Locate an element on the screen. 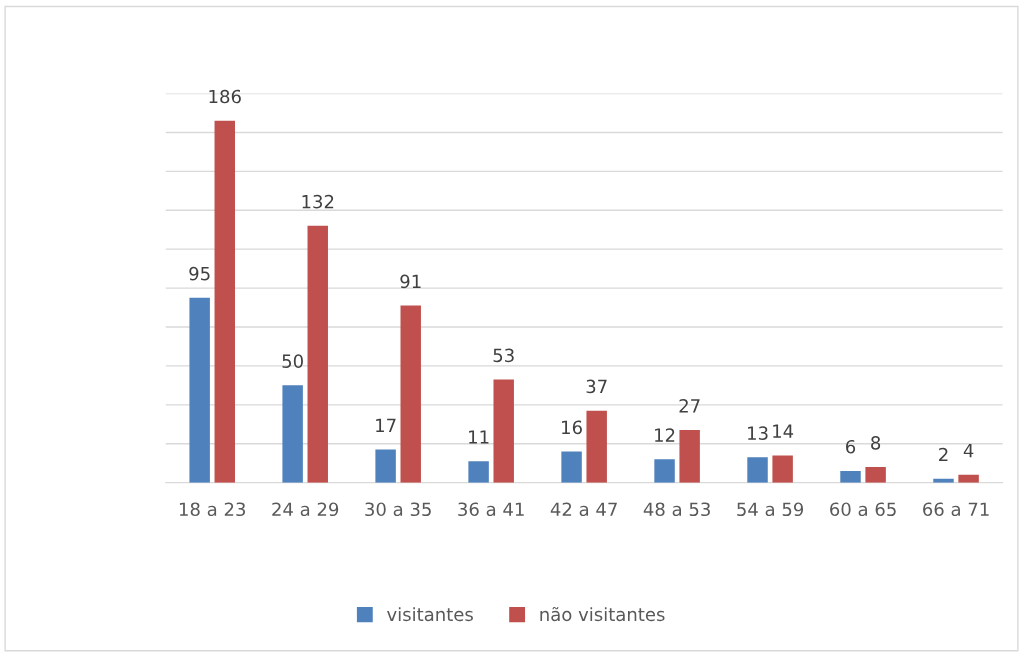 The image size is (1023, 654). x-tick-label: 24 a 29 is located at coordinates (305, 509).